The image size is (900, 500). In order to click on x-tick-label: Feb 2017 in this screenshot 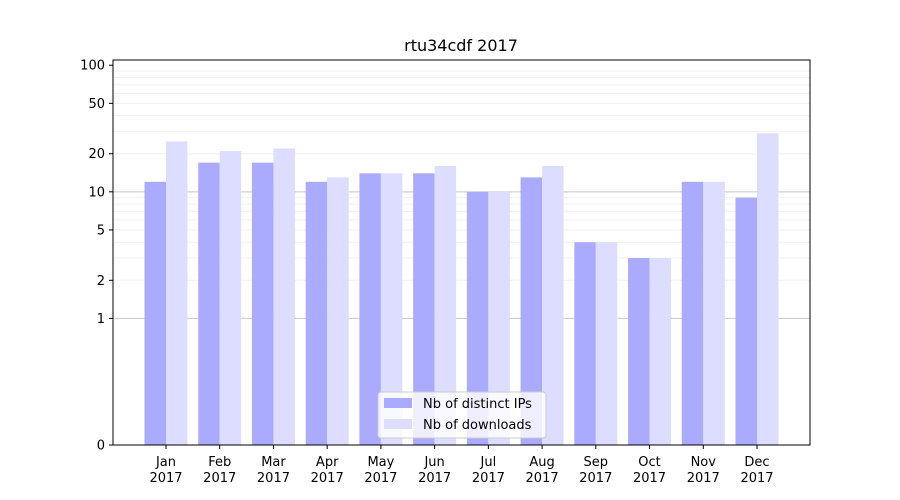, I will do `click(219, 470)`.